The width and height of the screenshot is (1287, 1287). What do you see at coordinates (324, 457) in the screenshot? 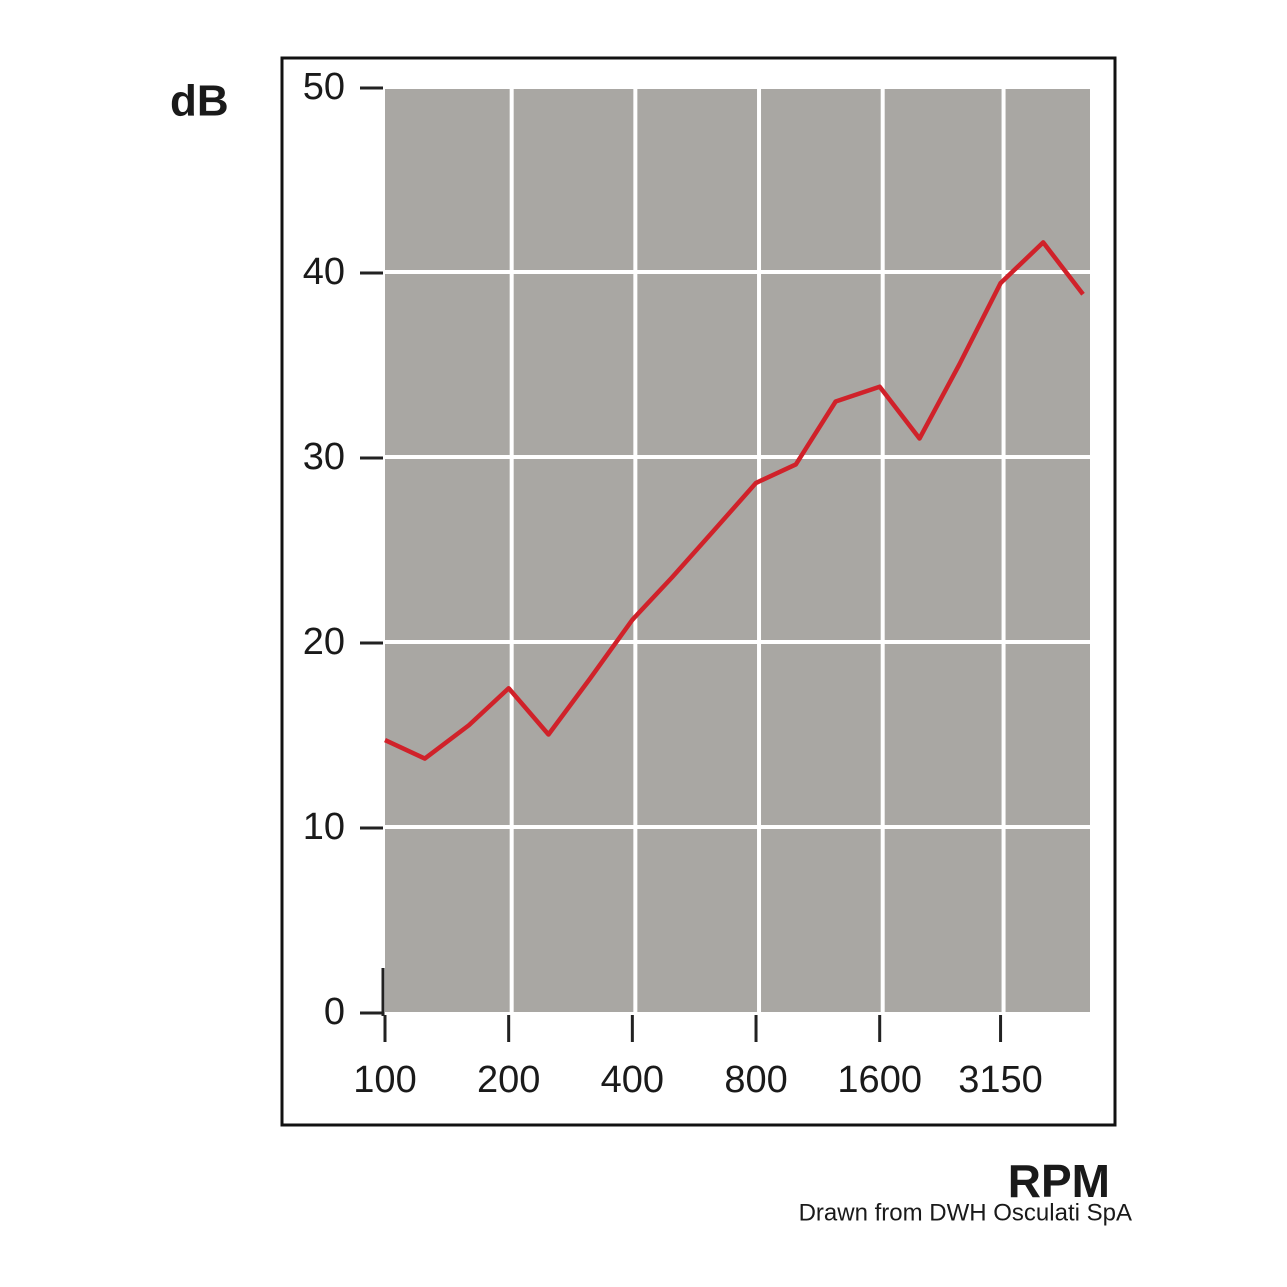
I see `y-tick-label: 30` at bounding box center [324, 457].